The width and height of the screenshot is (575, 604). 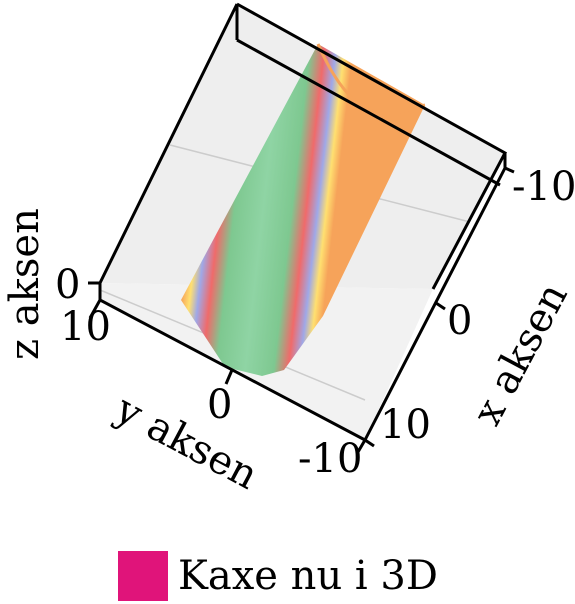 I want to click on x-tick-label: 10, so click(x=405, y=425).